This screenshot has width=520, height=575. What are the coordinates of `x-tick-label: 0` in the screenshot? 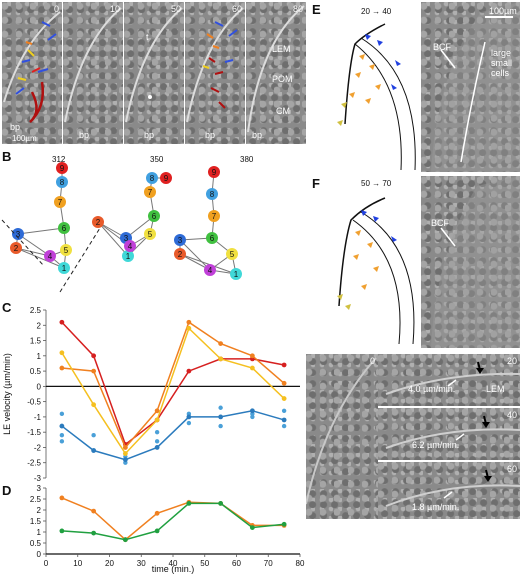 It's located at (46, 563).